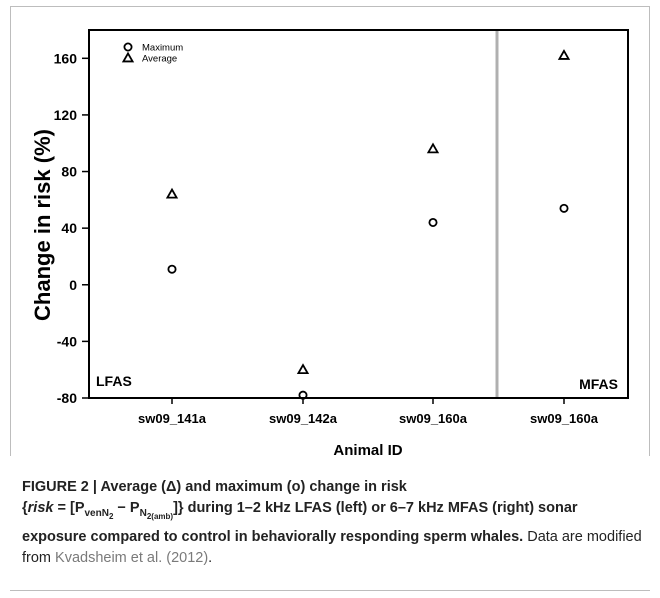 This screenshot has height=598, width=660. I want to click on panel-labels: LFAS MFAS, so click(357, 382).